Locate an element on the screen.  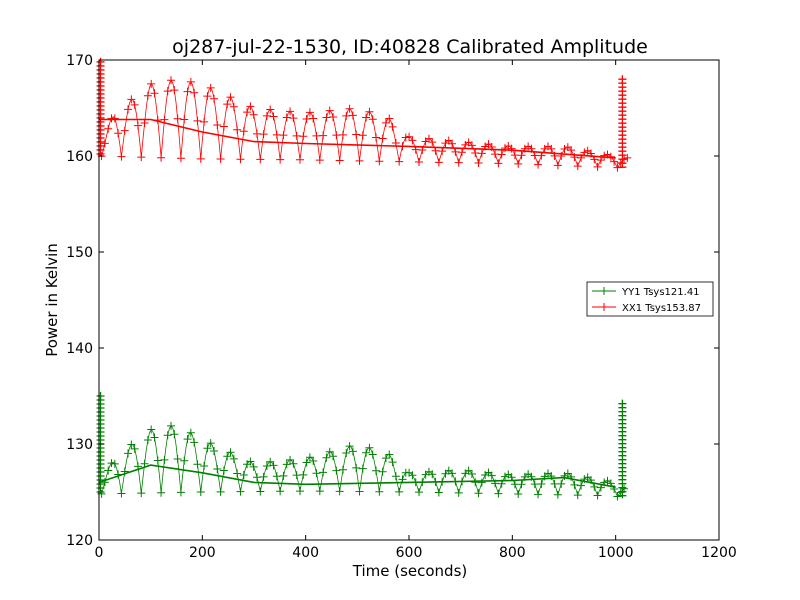
x-tick-label: 600 is located at coordinates (409, 553).